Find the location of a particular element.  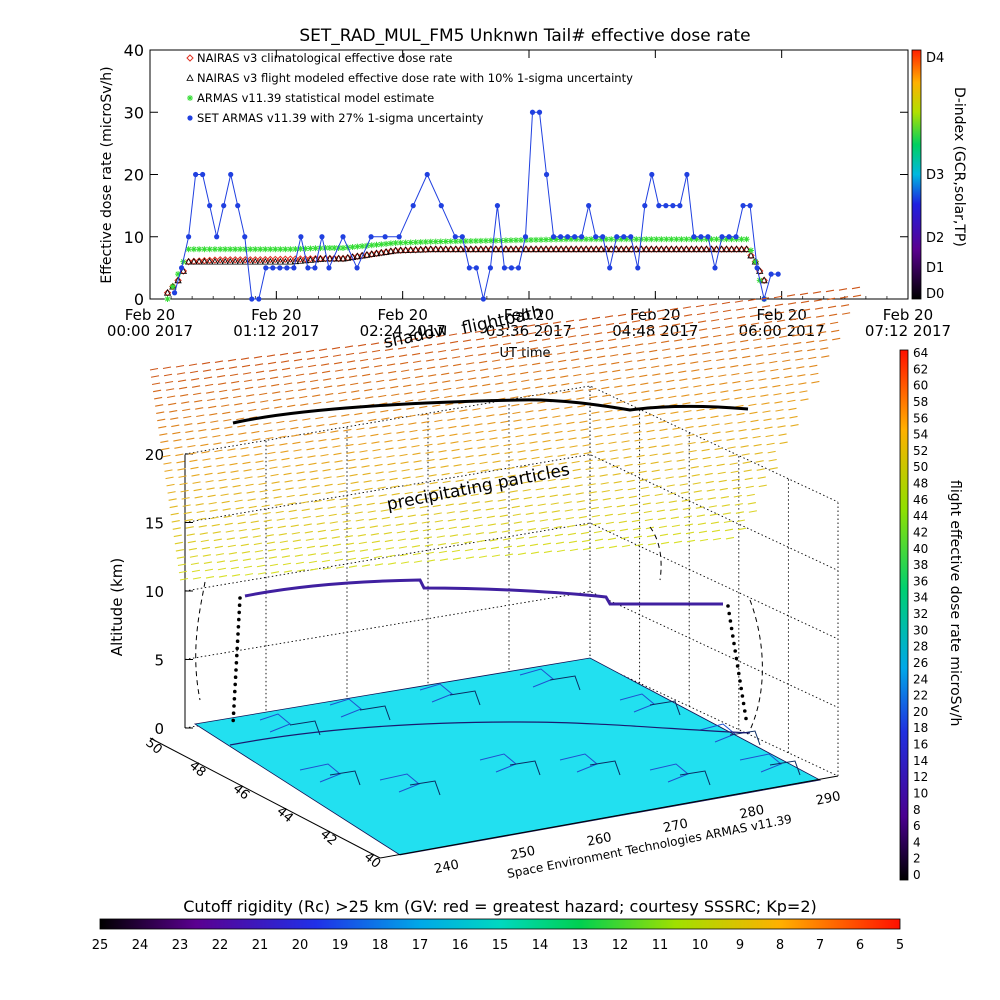

dose-colorbar-title: flight effective dose rate microSv/h is located at coordinates (955, 603).